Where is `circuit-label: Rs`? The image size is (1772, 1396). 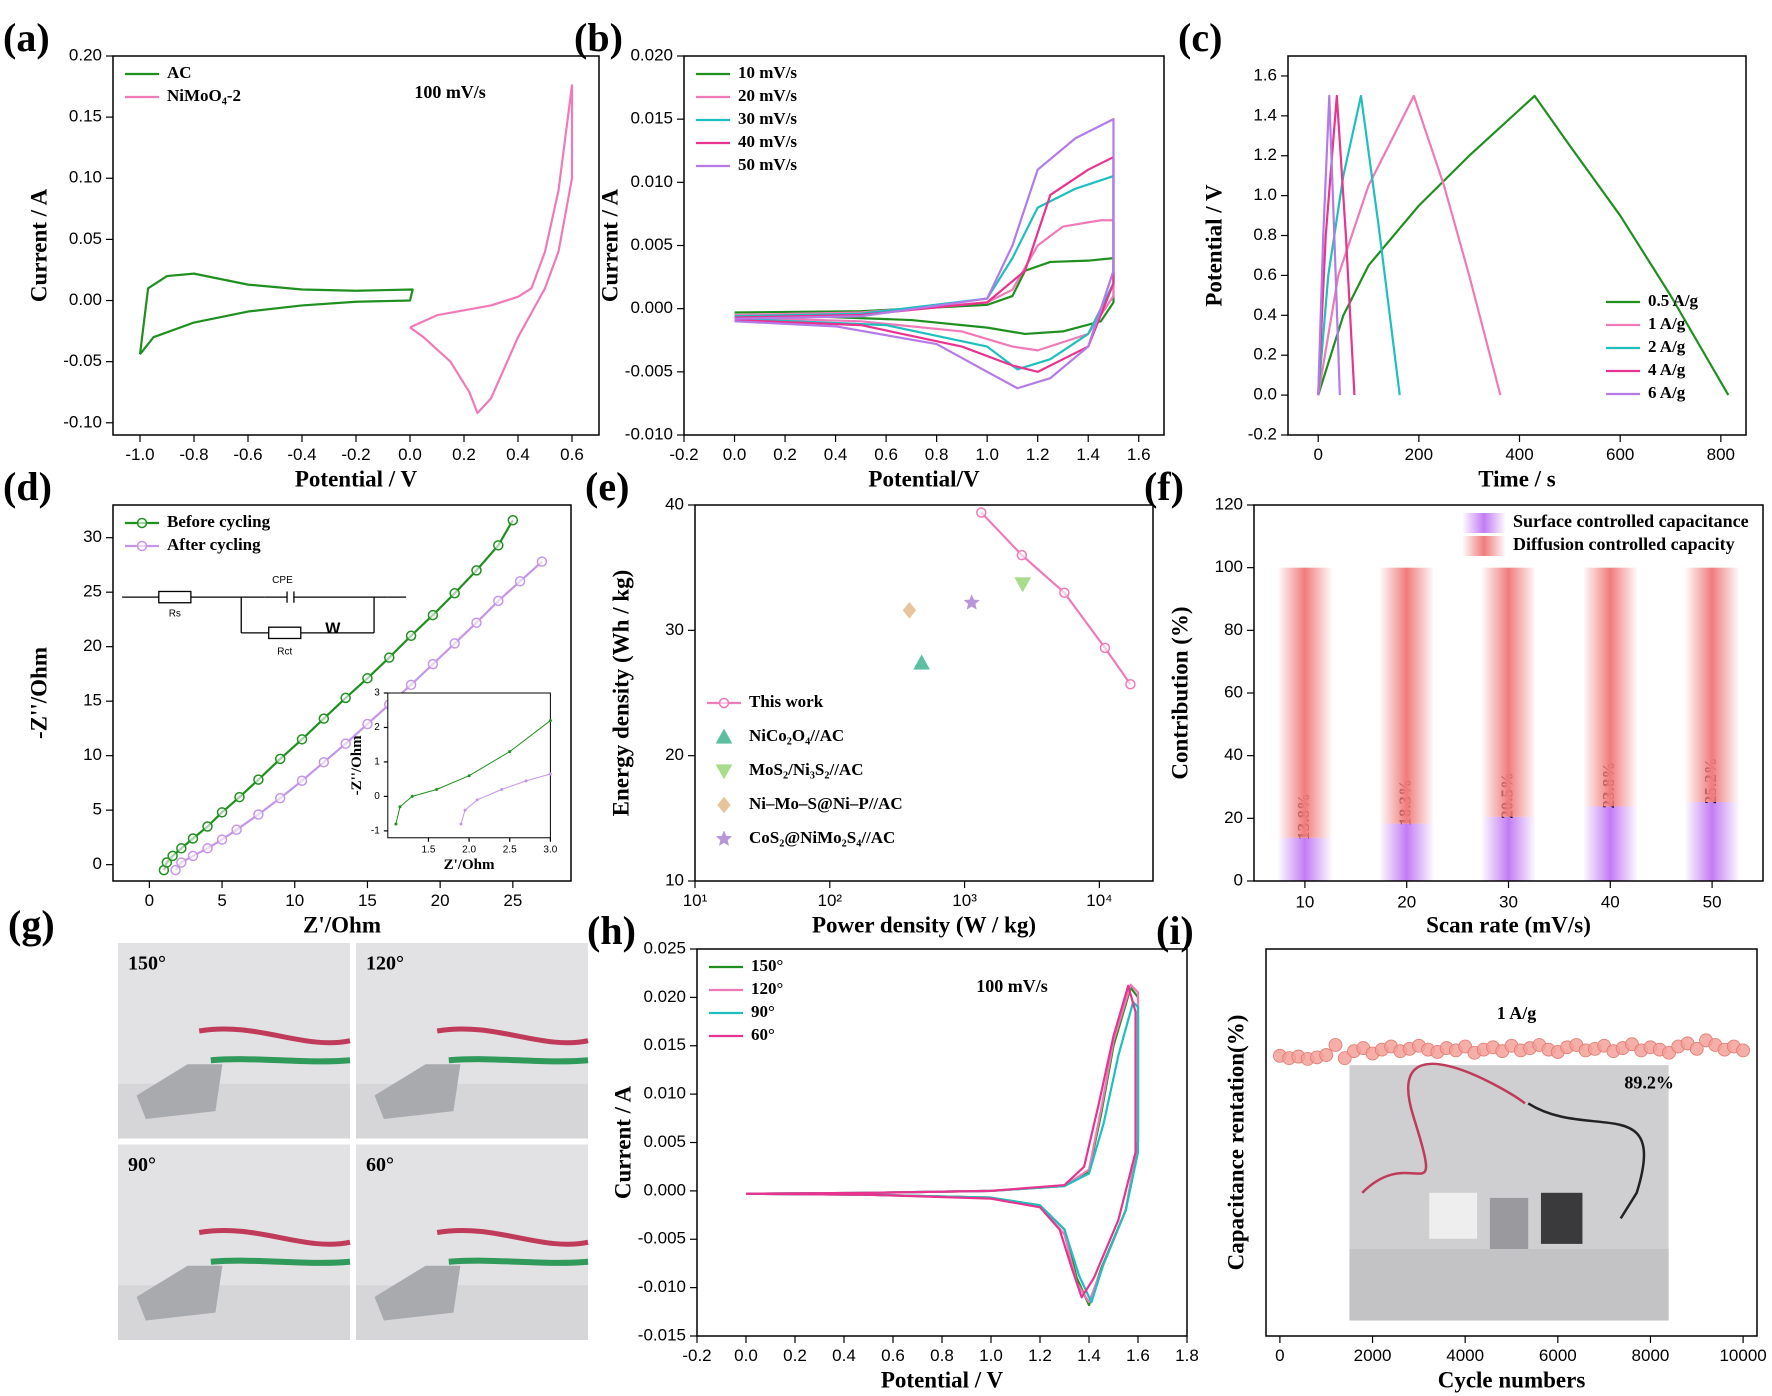
circuit-label: Rs is located at coordinates (175, 614).